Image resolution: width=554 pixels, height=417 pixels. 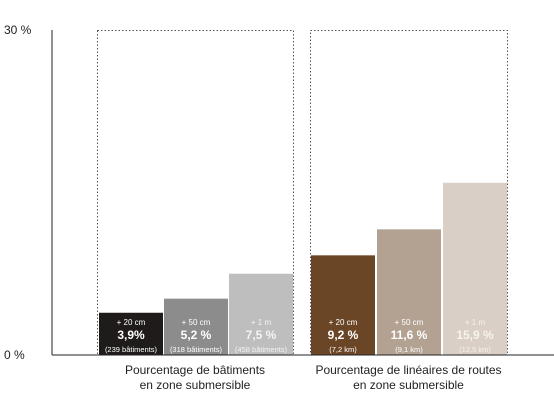 I want to click on bar-value-label: 11,6 %, so click(x=409, y=335).